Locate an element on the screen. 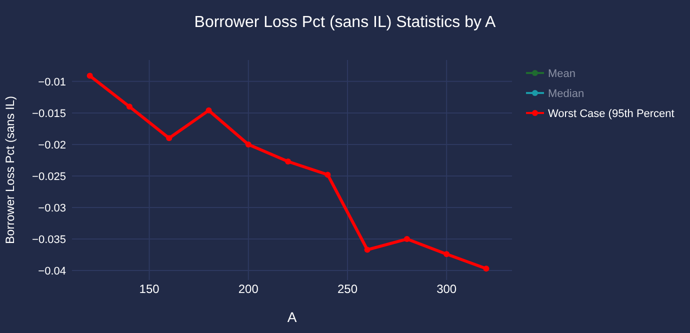 Image resolution: width=690 pixels, height=333 pixels. x-tick-label: 300 is located at coordinates (446, 289).